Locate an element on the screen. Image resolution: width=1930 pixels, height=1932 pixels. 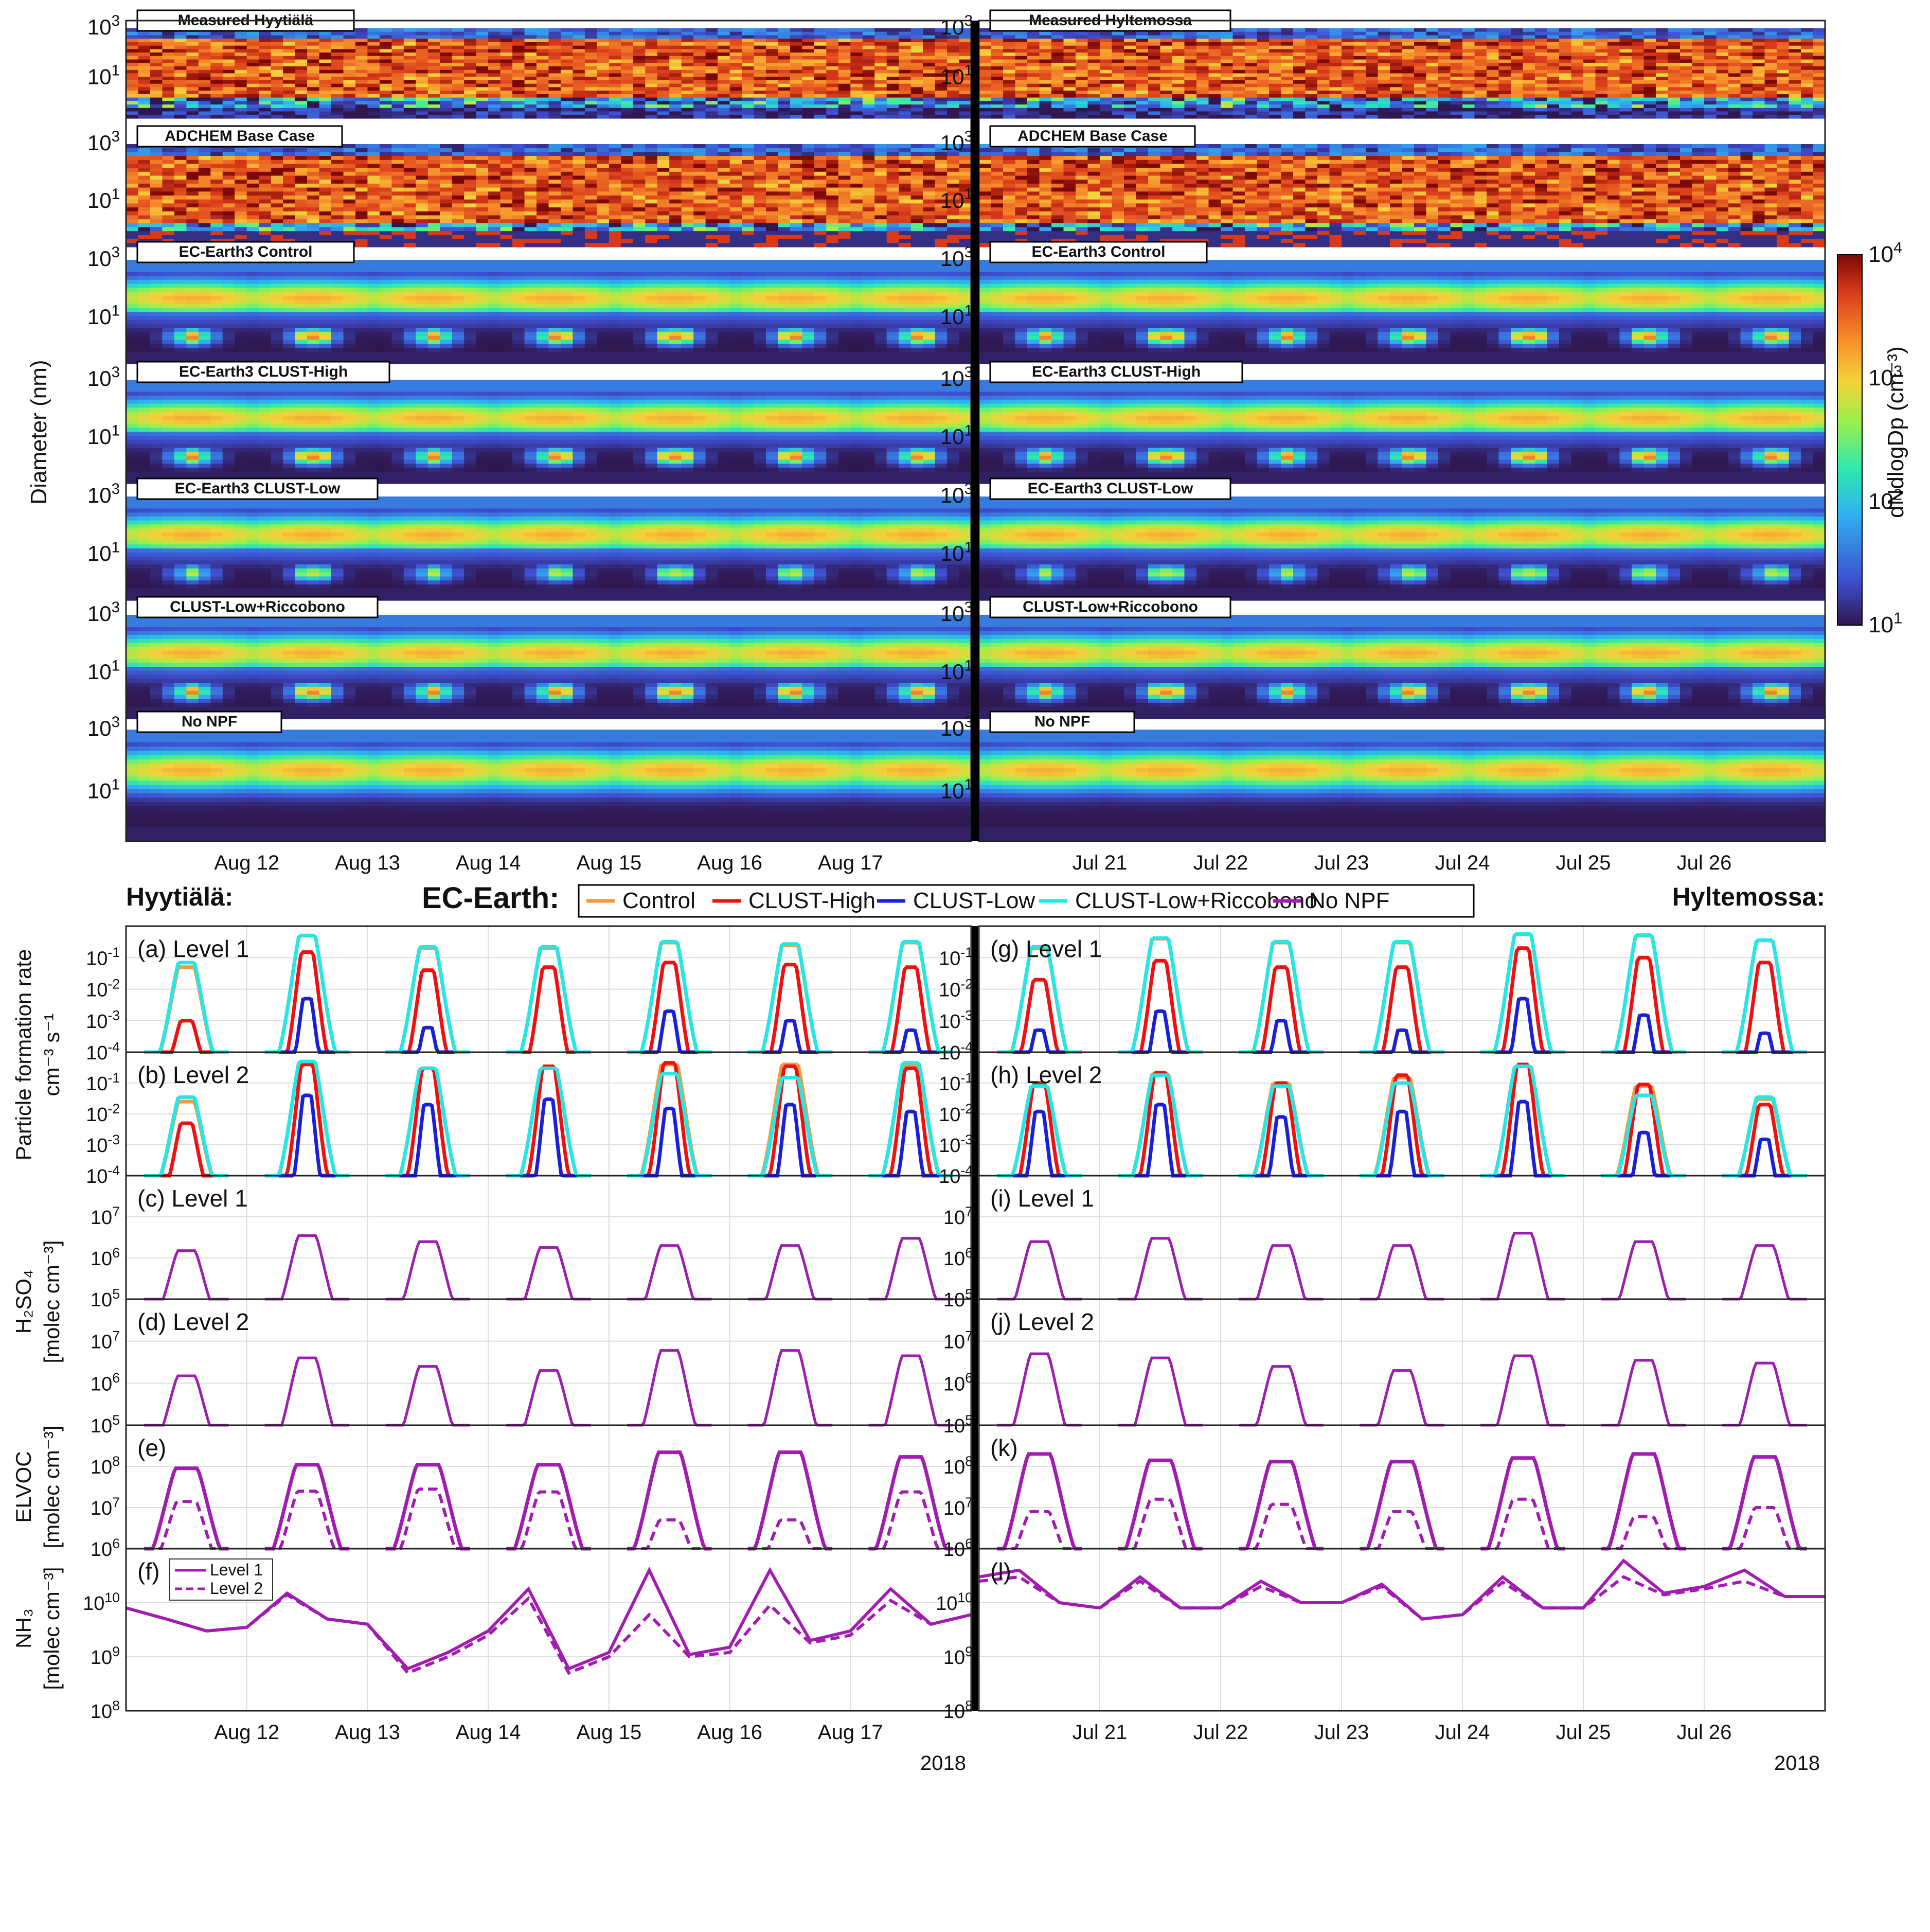
heatmap-title: ADCHEM Base Case is located at coordinates (240, 136).